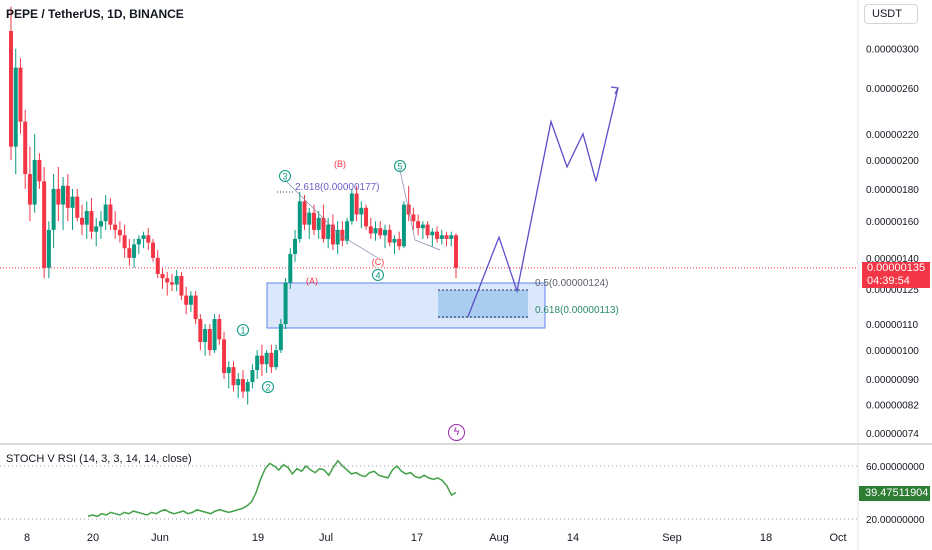 Image resolution: width=932 pixels, height=550 pixels. I want to click on wave-label-5: 5, so click(399, 167).